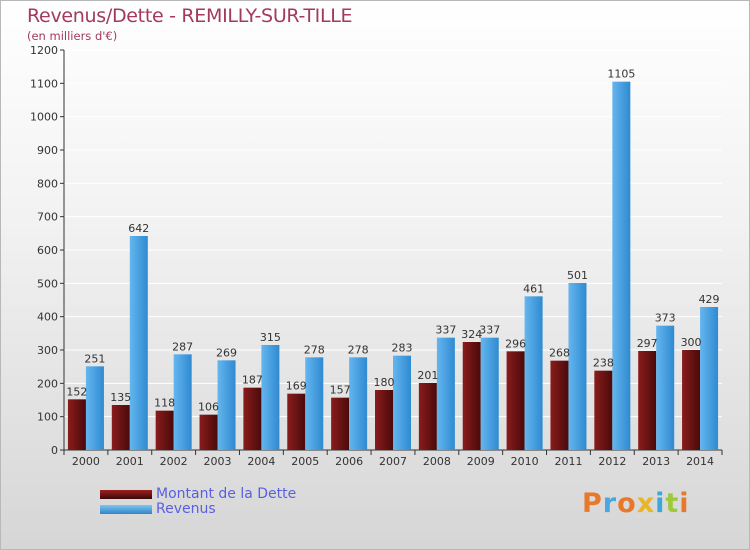  What do you see at coordinates (47, 250) in the screenshot?
I see `y-tick-label-600: 600` at bounding box center [47, 250].